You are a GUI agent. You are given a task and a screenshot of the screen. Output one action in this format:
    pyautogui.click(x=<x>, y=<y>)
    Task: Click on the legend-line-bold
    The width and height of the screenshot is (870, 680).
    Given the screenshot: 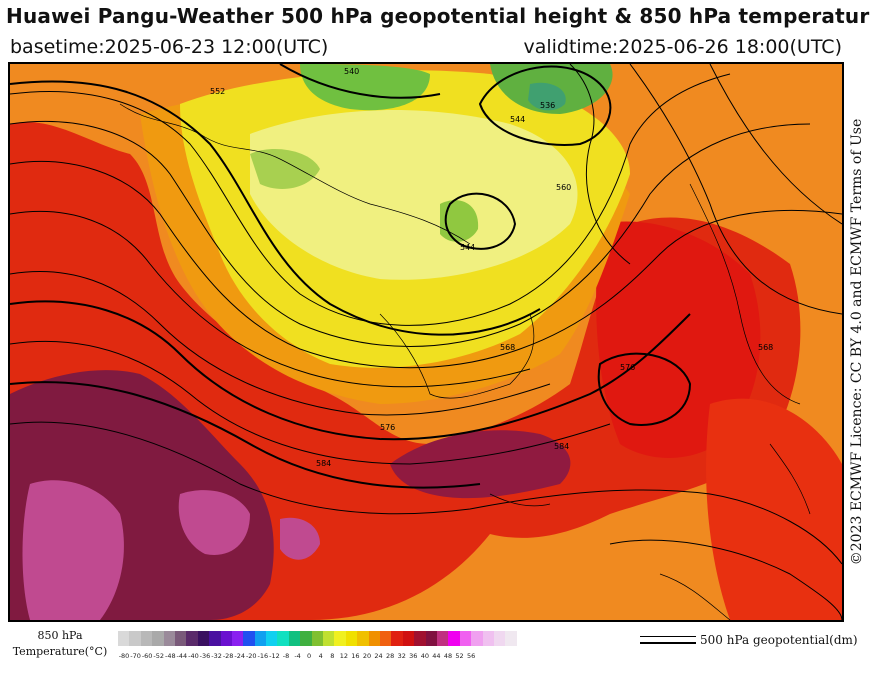 What is the action you would take?
    pyautogui.click(x=668, y=643)
    